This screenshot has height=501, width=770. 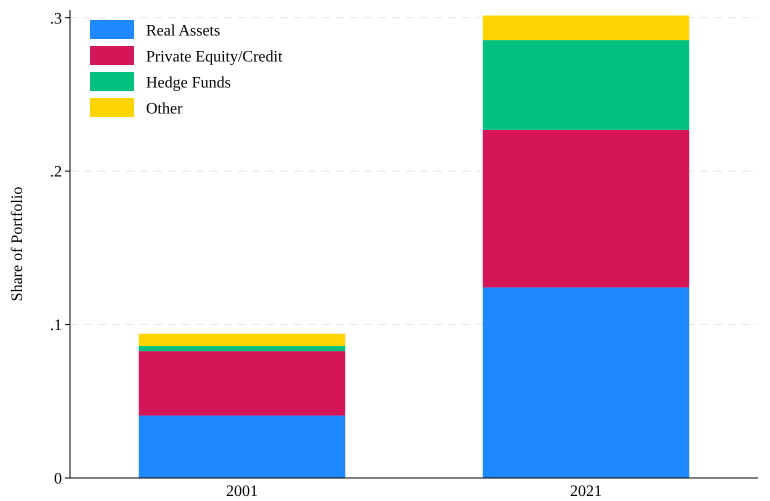 What do you see at coordinates (56, 19) in the screenshot?
I see `y-tick-label: .3` at bounding box center [56, 19].